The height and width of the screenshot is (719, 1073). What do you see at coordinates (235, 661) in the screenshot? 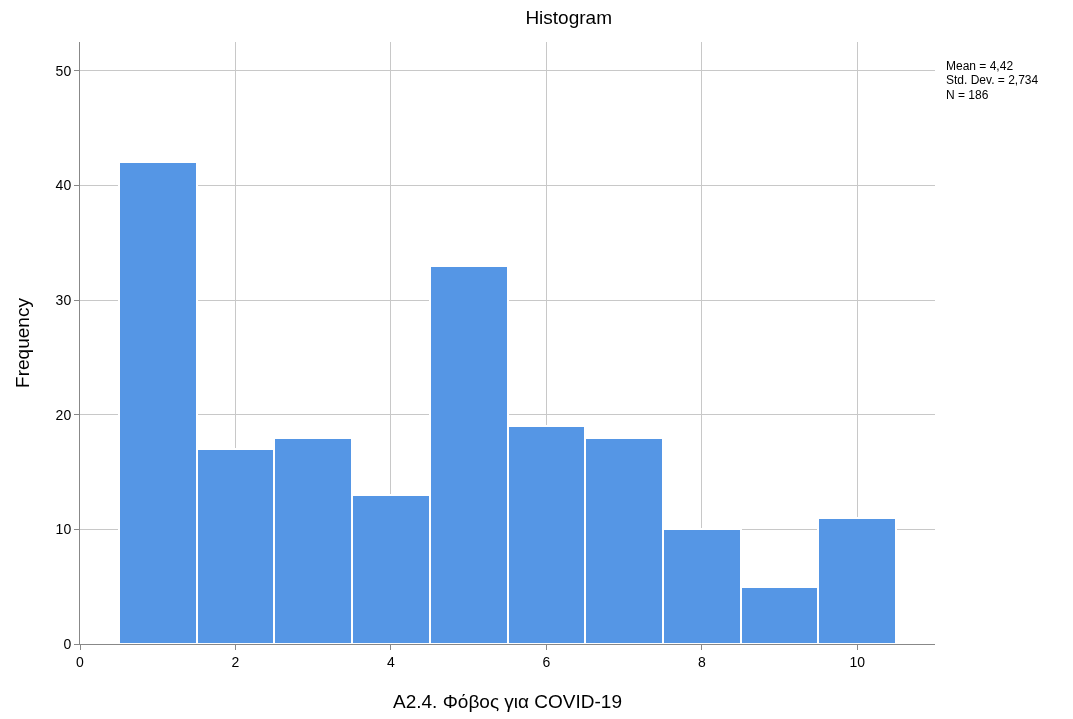
I see `x-tick-label: 2` at bounding box center [235, 661].